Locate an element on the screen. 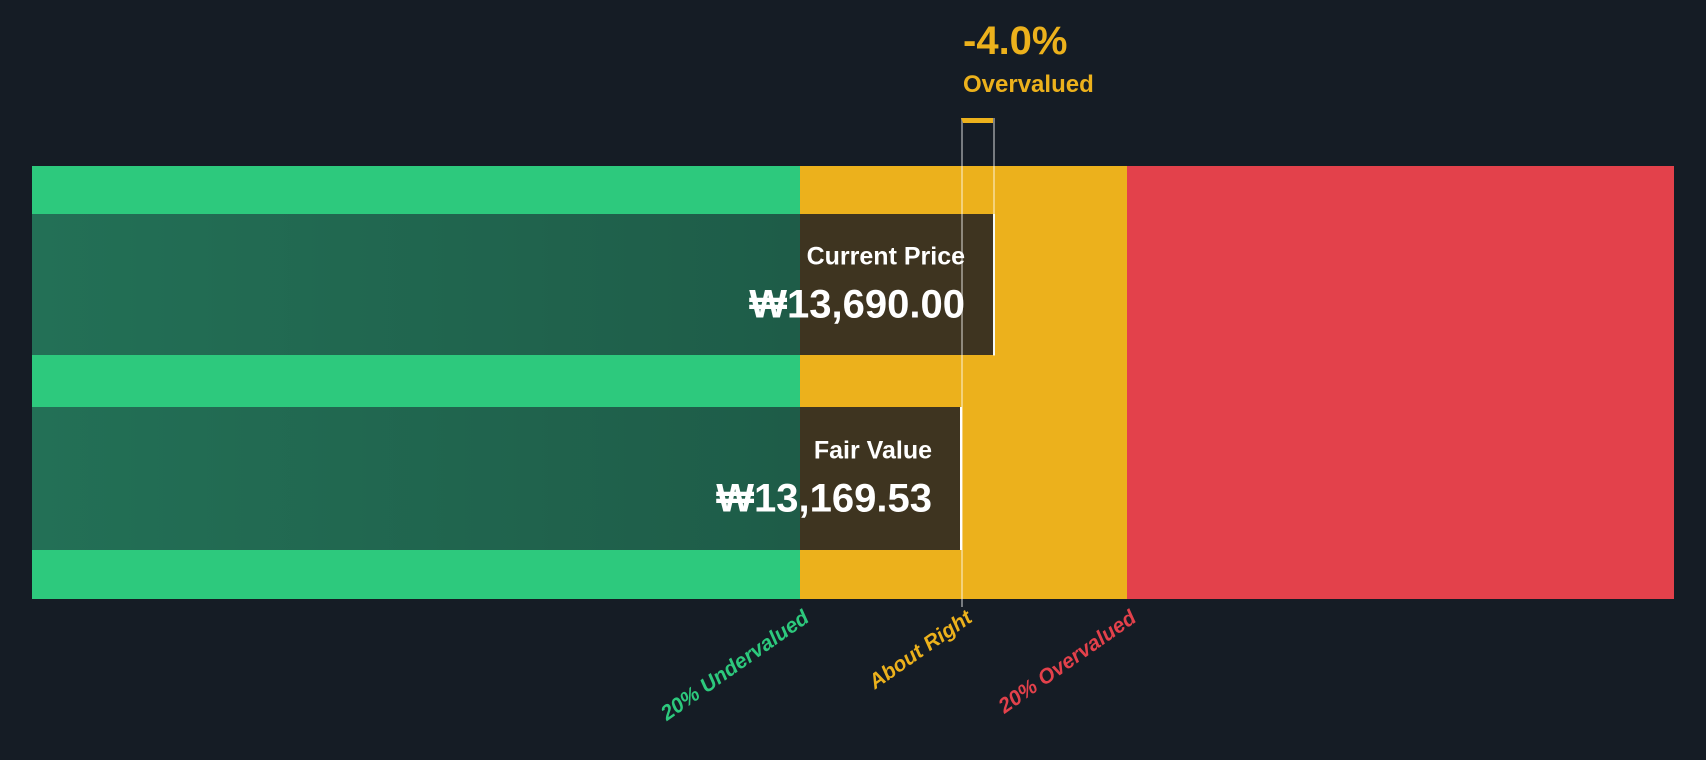 This screenshot has height=760, width=1706. discount-badge: -4.0% Overvalued is located at coordinates (1028, 59).